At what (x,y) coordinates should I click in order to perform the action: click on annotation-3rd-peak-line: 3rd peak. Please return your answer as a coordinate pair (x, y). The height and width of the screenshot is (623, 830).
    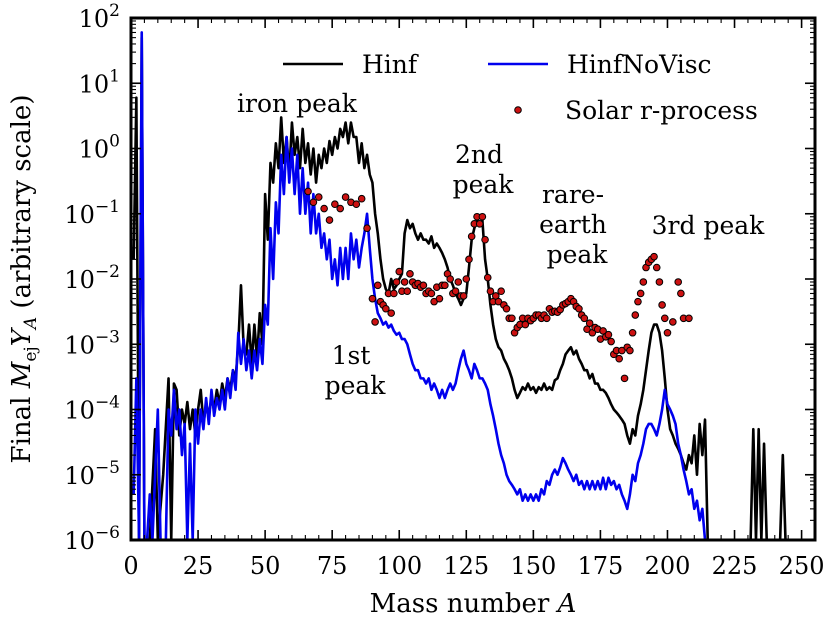
    Looking at the image, I should click on (709, 225).